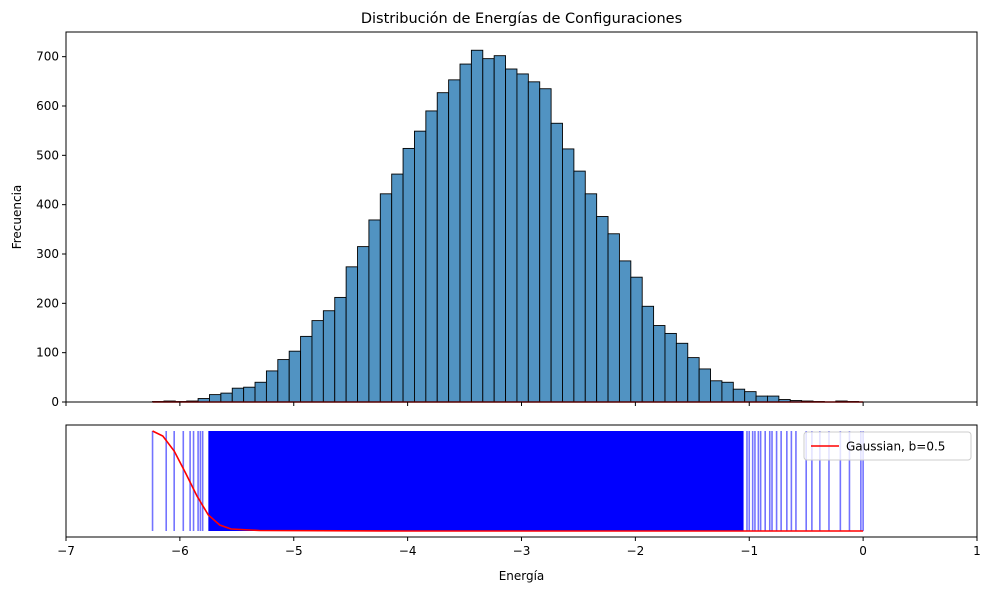 The image size is (989, 590). What do you see at coordinates (476, 481) in the screenshot?
I see `rug-dense-block` at bounding box center [476, 481].